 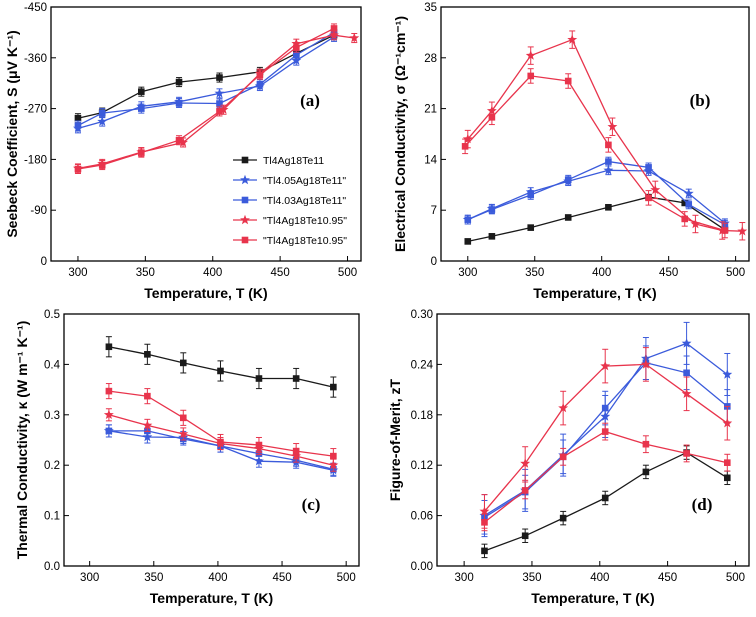 What do you see at coordinates (422, 517) in the screenshot?
I see `y-tick-label: 0.06` at bounding box center [422, 517].